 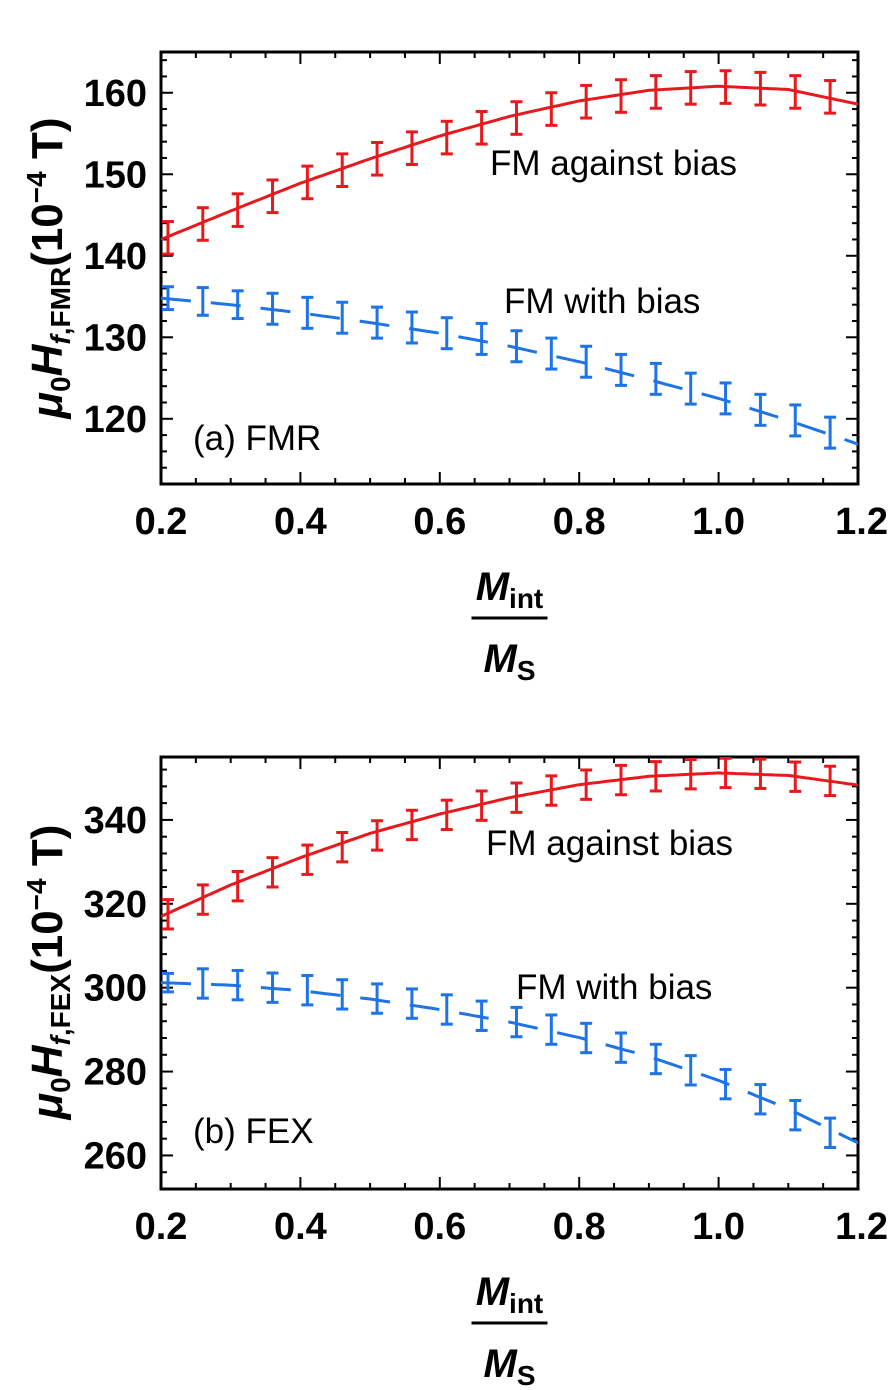 What do you see at coordinates (614, 987) in the screenshot?
I see `series-annotation-with-bias: FM with bias` at bounding box center [614, 987].